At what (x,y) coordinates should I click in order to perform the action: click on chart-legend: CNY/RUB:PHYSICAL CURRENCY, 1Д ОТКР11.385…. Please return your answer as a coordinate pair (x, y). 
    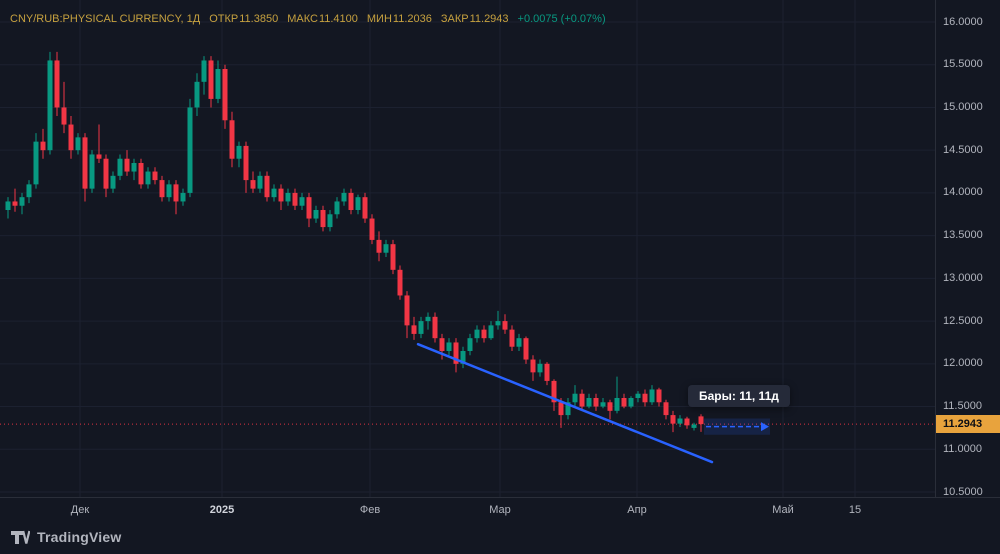
    Looking at the image, I should click on (308, 19).